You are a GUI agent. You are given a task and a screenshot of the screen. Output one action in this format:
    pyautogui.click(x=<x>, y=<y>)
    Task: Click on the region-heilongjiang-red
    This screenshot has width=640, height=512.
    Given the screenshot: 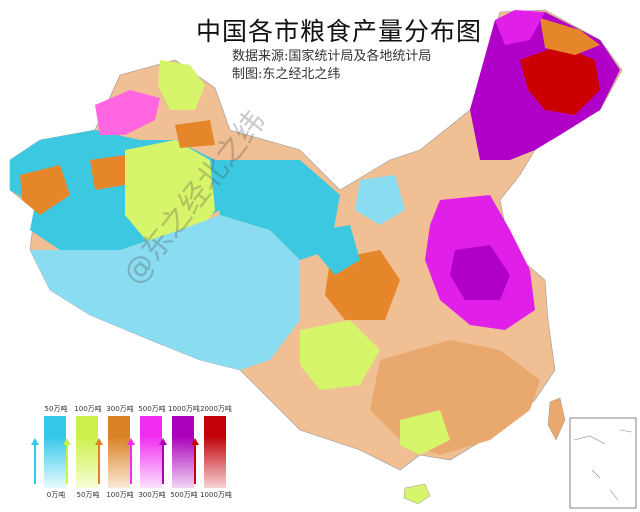 What is the action you would take?
    pyautogui.click(x=560, y=80)
    